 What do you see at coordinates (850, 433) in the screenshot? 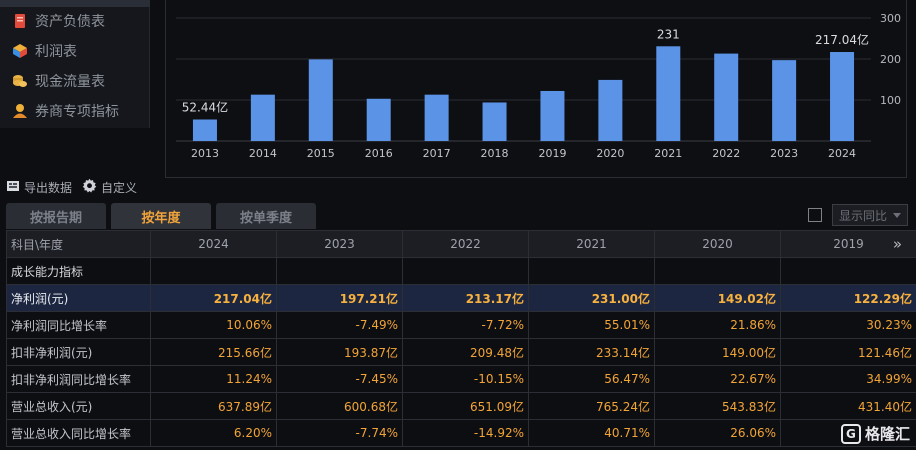
I see `logo-g-icon: G` at bounding box center [850, 433].